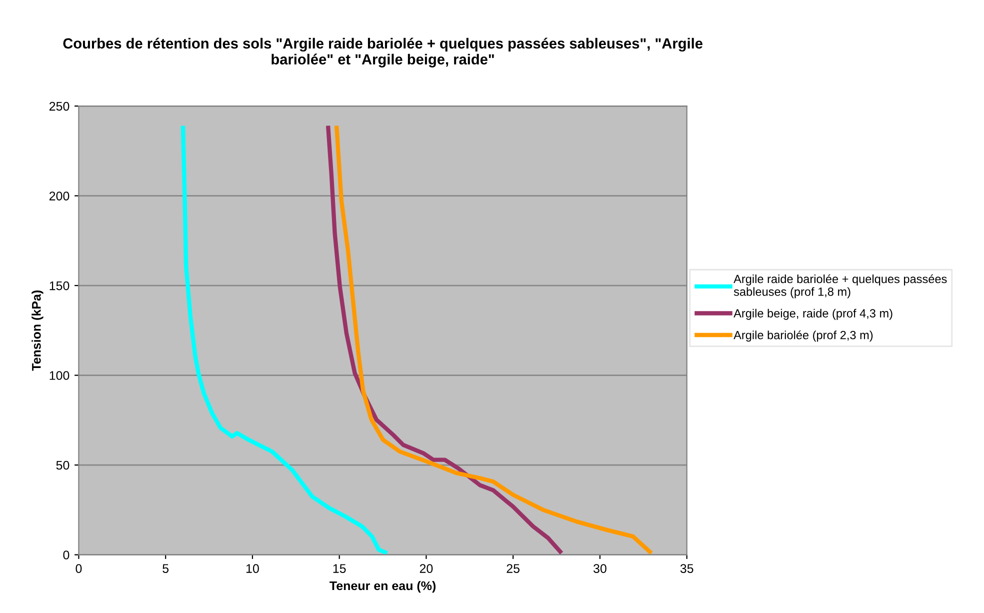 The width and height of the screenshot is (984, 613). I want to click on x-tick-label: 5, so click(165, 568).